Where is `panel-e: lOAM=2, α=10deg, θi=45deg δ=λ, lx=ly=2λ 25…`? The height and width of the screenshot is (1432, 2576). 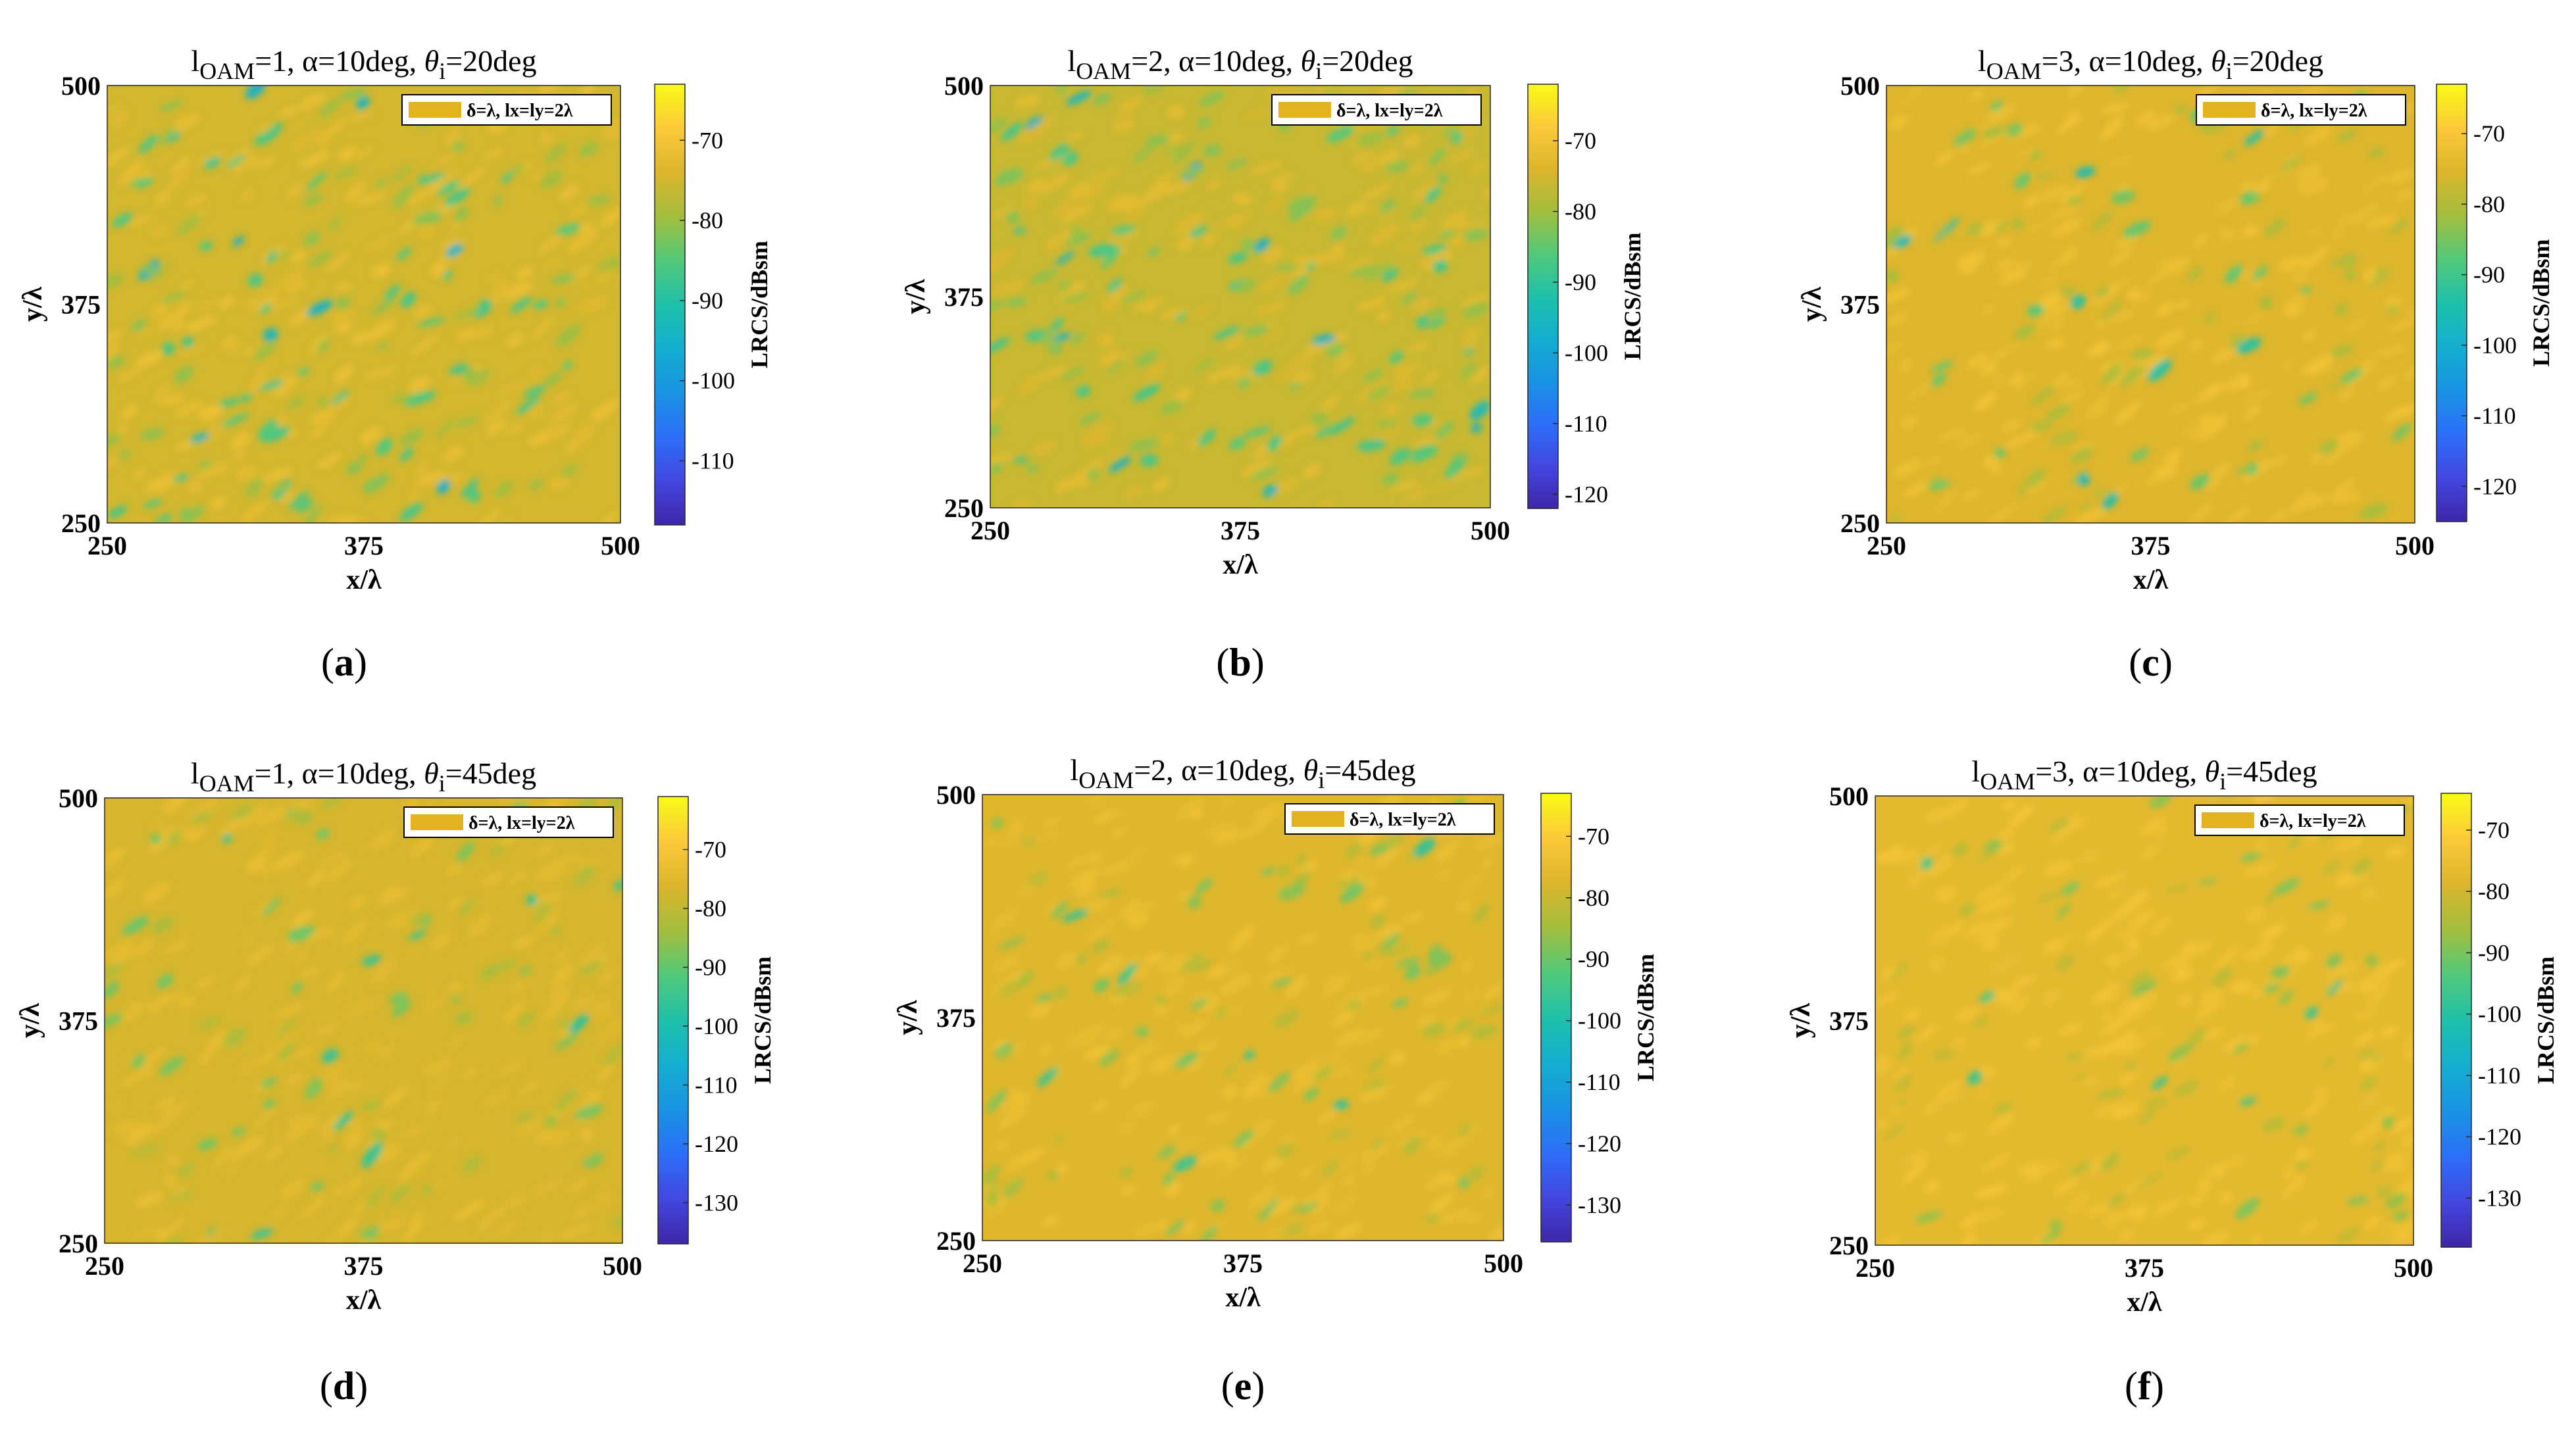 panel-e: lOAM=2, α=10deg, θi=45deg δ=λ, lx=ly=2λ 25… is located at coordinates (1276, 1080).